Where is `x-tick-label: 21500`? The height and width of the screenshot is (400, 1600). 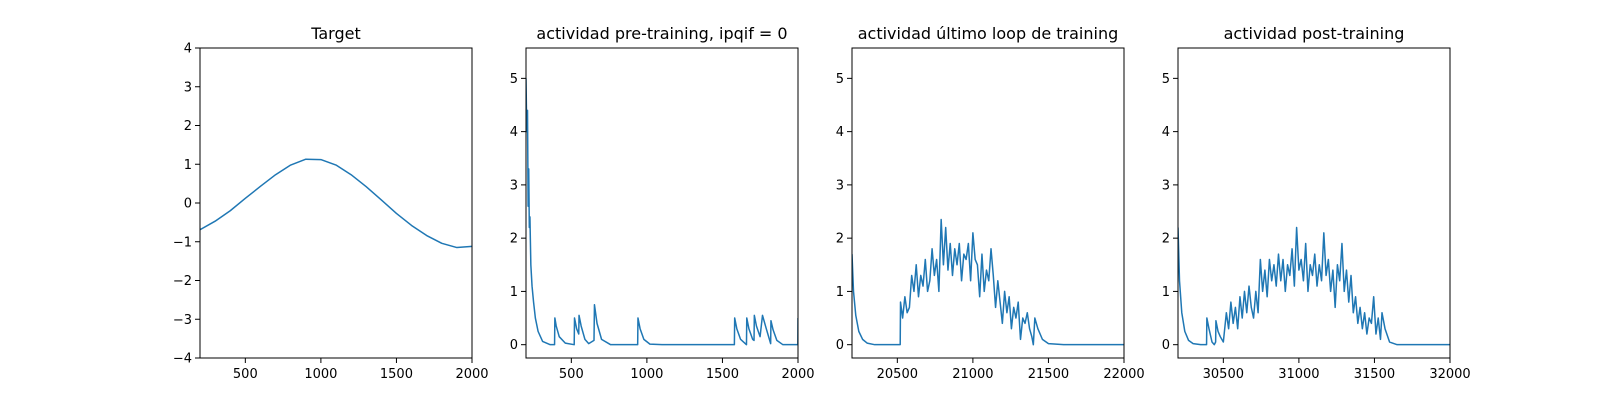
x-tick-label: 21500 is located at coordinates (1048, 374).